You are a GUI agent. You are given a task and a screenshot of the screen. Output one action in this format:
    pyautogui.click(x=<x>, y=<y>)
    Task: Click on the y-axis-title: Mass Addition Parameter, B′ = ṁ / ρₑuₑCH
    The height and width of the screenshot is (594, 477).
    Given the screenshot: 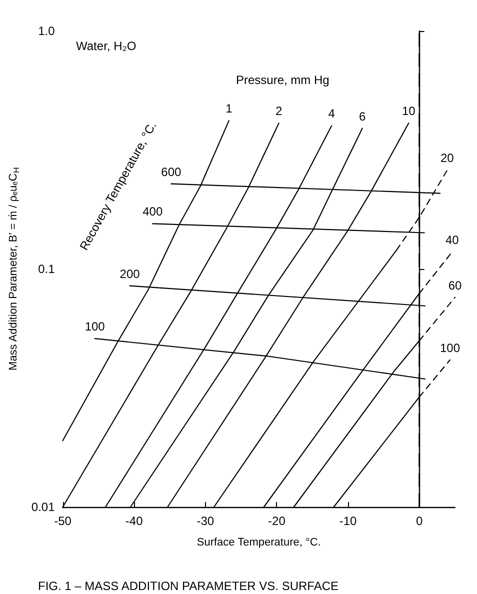 What is the action you would take?
    pyautogui.click(x=14, y=268)
    